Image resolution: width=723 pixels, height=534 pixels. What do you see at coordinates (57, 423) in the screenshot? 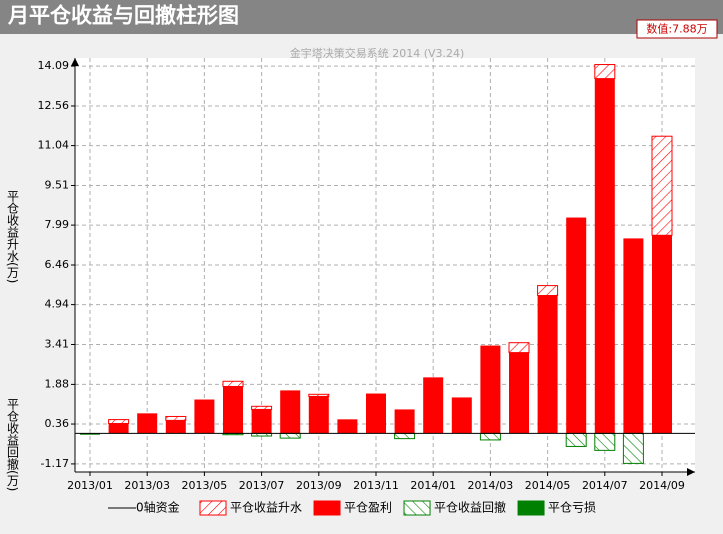
I see `y-tick-label: 0.36` at bounding box center [57, 423].